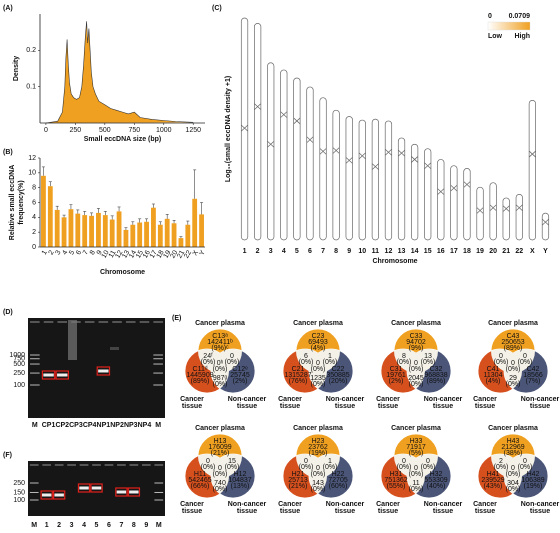 This screenshot has height=533, width=560. I want to click on venn-region-label: H12, so click(240, 474).